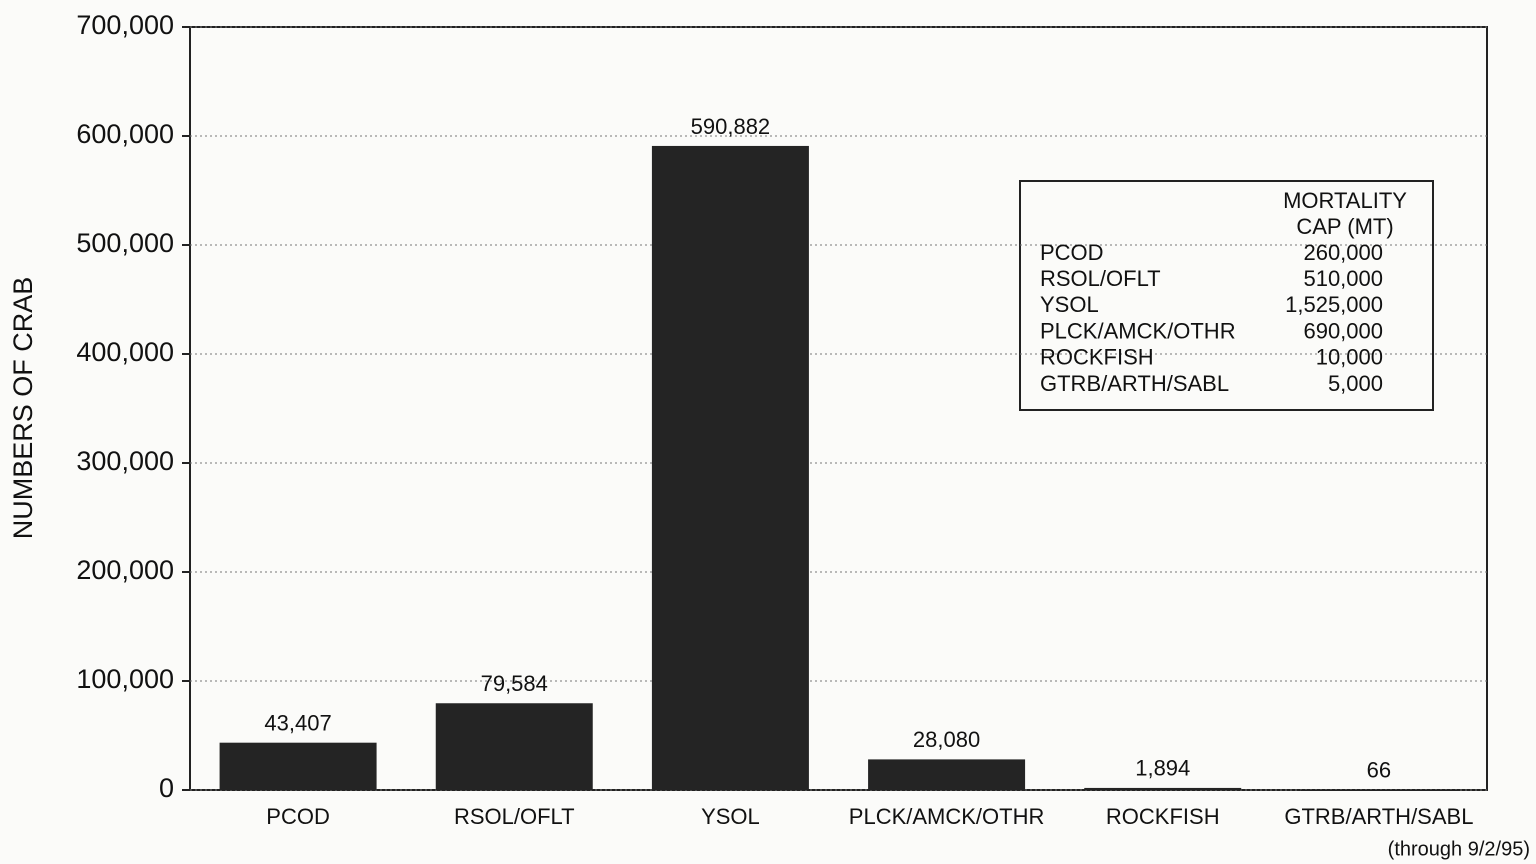 This screenshot has width=1536, height=864. Describe the element at coordinates (1349, 357) in the screenshot. I see `cap-table-value: 10,000` at that location.